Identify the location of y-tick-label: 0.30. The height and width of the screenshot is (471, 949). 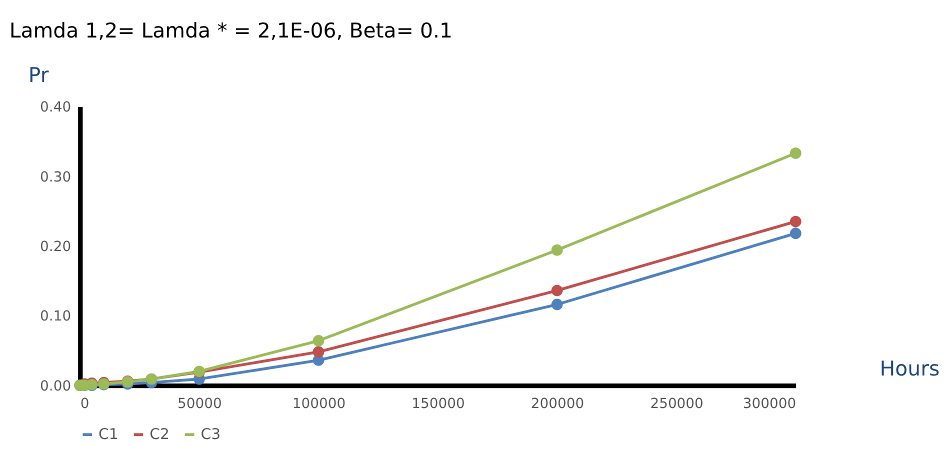
(56, 177).